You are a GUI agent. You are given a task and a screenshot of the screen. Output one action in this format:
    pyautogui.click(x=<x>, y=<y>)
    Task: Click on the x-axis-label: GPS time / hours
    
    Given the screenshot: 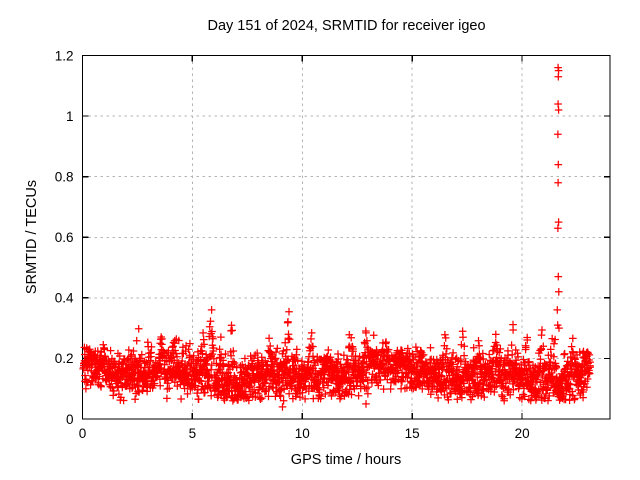 What is the action you would take?
    pyautogui.click(x=346, y=460)
    